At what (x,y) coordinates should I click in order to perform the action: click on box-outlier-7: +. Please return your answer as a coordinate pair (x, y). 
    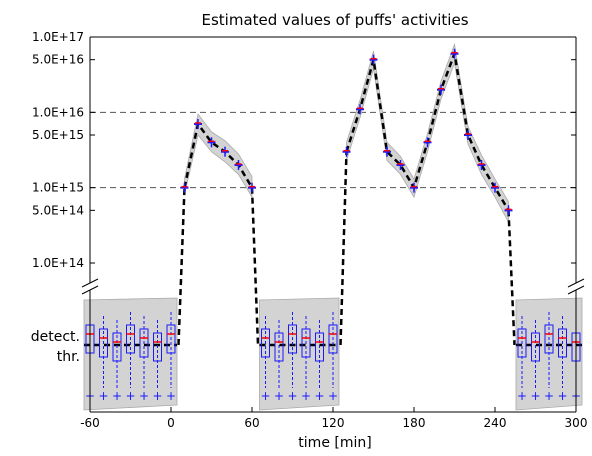
    Looking at the image, I should click on (265, 396).